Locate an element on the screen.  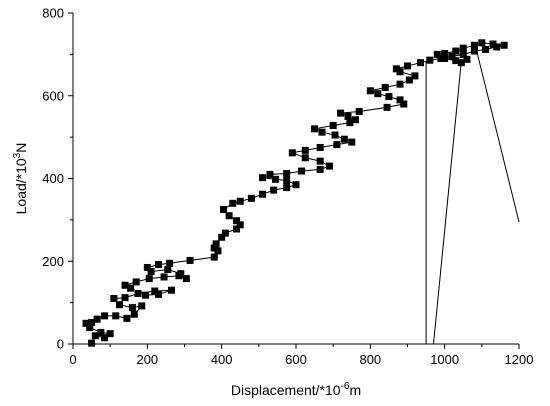
y-tick-label: 600 is located at coordinates (53, 95).